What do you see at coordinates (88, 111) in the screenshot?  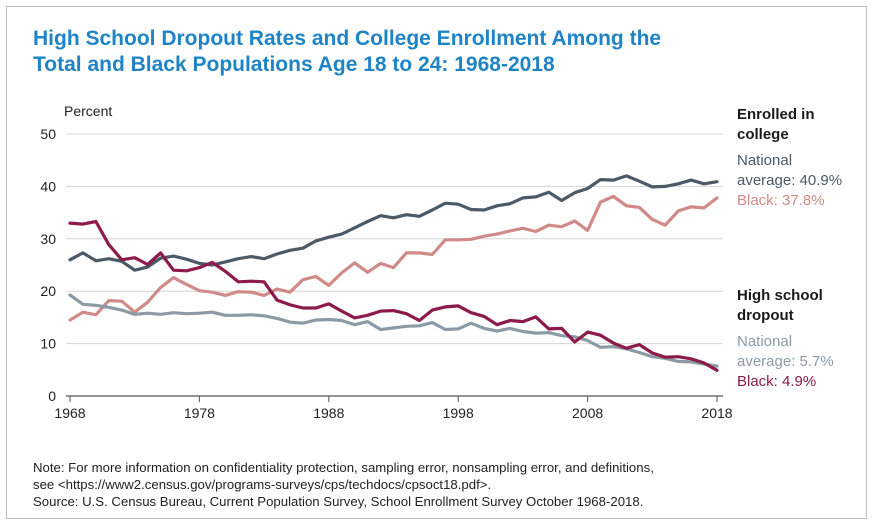 I see `y-axis-label: Percent` at bounding box center [88, 111].